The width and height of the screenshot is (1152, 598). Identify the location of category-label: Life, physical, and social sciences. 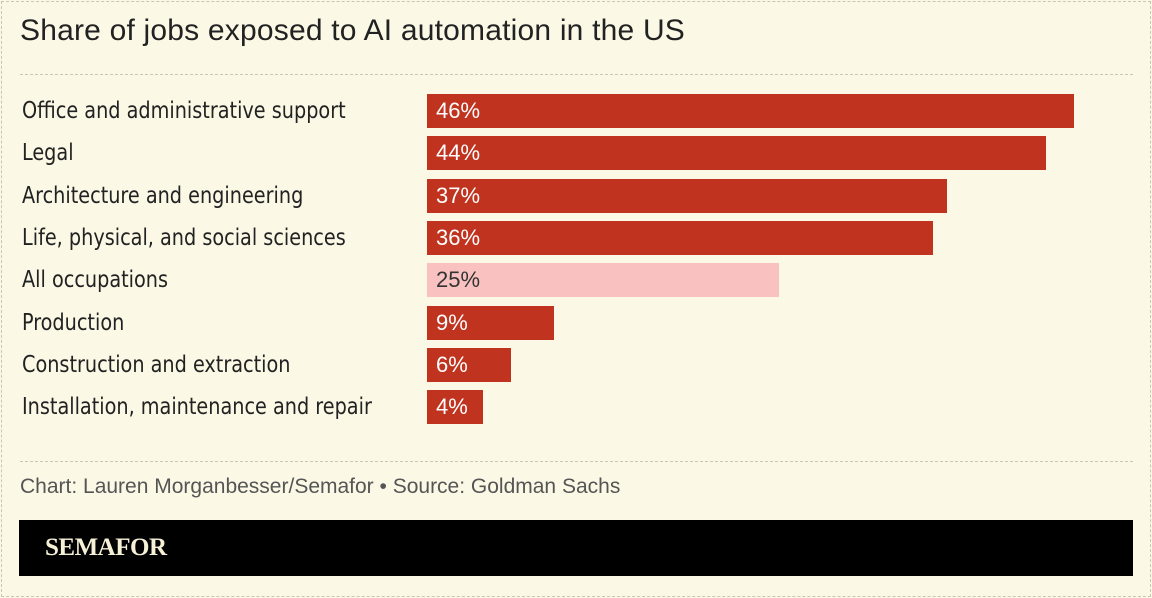
(184, 237).